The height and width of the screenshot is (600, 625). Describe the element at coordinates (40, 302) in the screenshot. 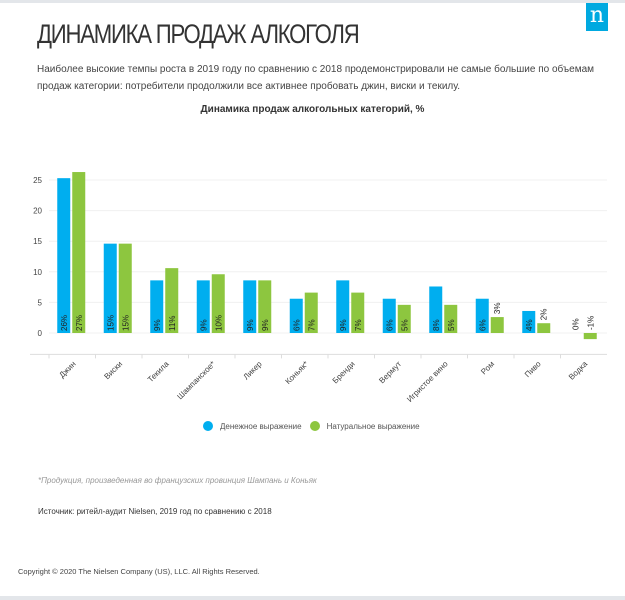

I see `y-tick-label: 5` at that location.